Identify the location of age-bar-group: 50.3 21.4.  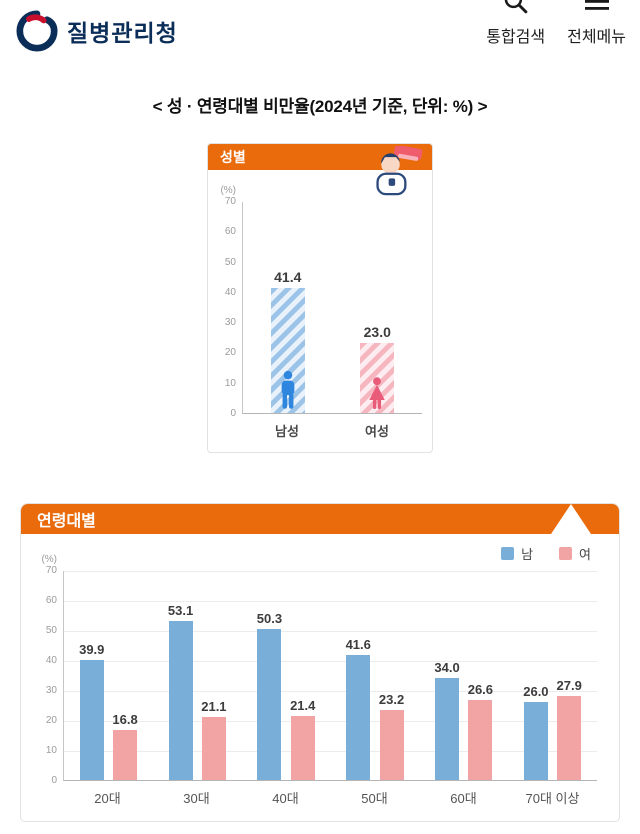
(286, 695).